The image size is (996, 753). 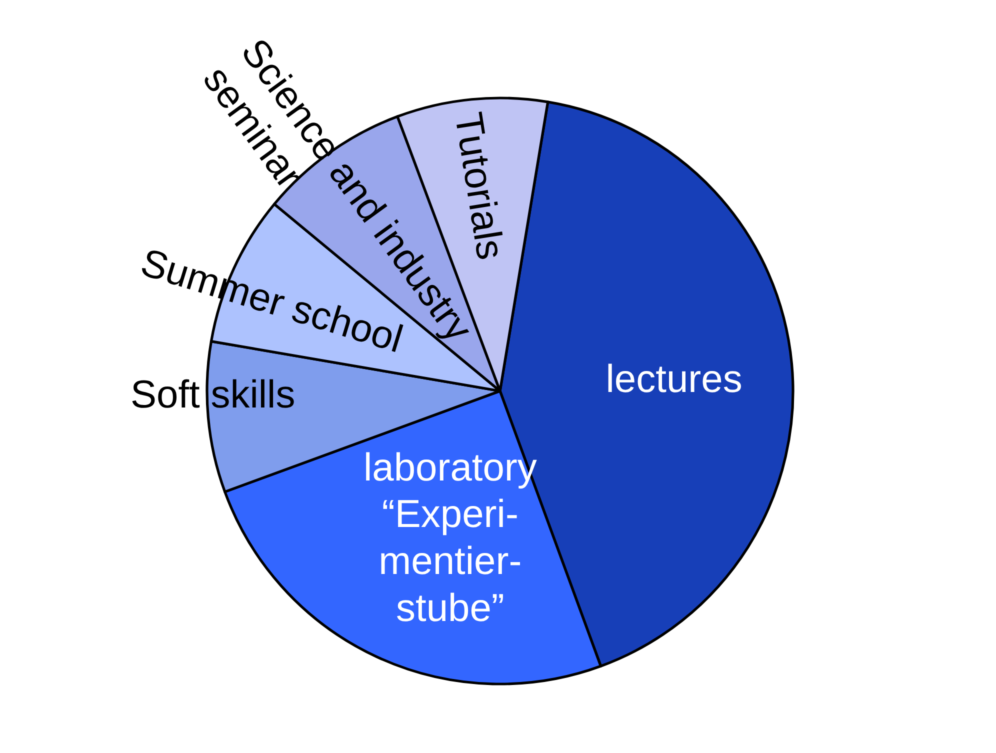 I want to click on slice-label: lectures, so click(x=674, y=379).